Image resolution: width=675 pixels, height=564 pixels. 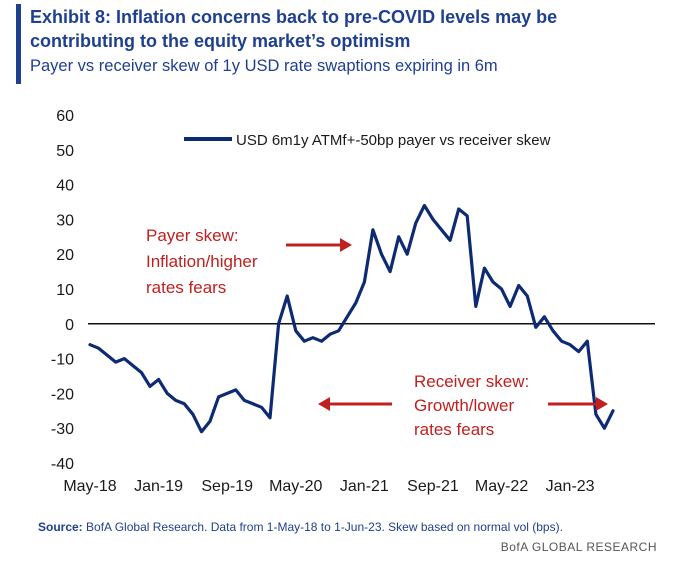 What do you see at coordinates (454, 429) in the screenshot?
I see `annotation-receiver: rates fears` at bounding box center [454, 429].